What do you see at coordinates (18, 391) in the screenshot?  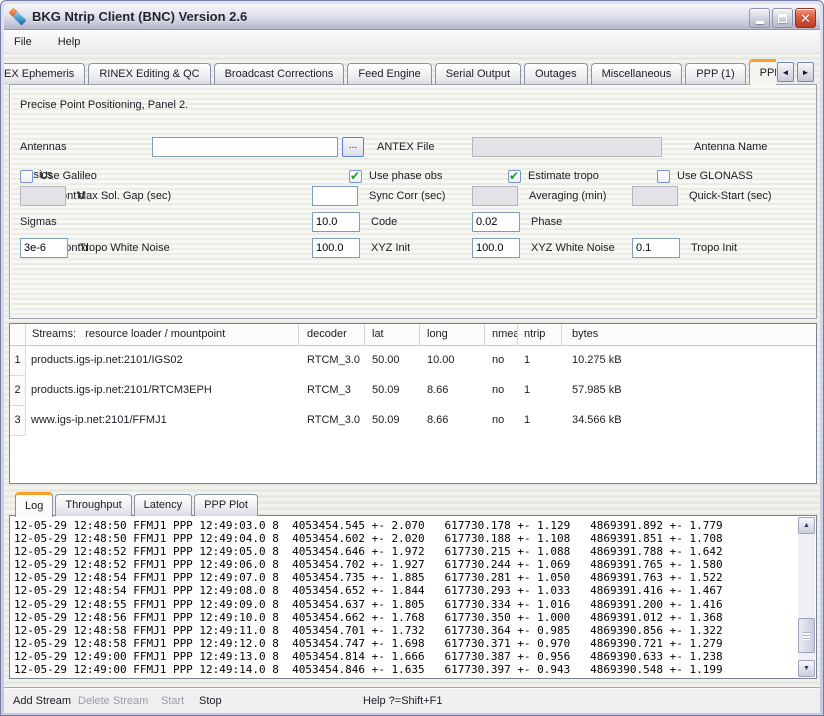 I see `row-number: 2` at bounding box center [18, 391].